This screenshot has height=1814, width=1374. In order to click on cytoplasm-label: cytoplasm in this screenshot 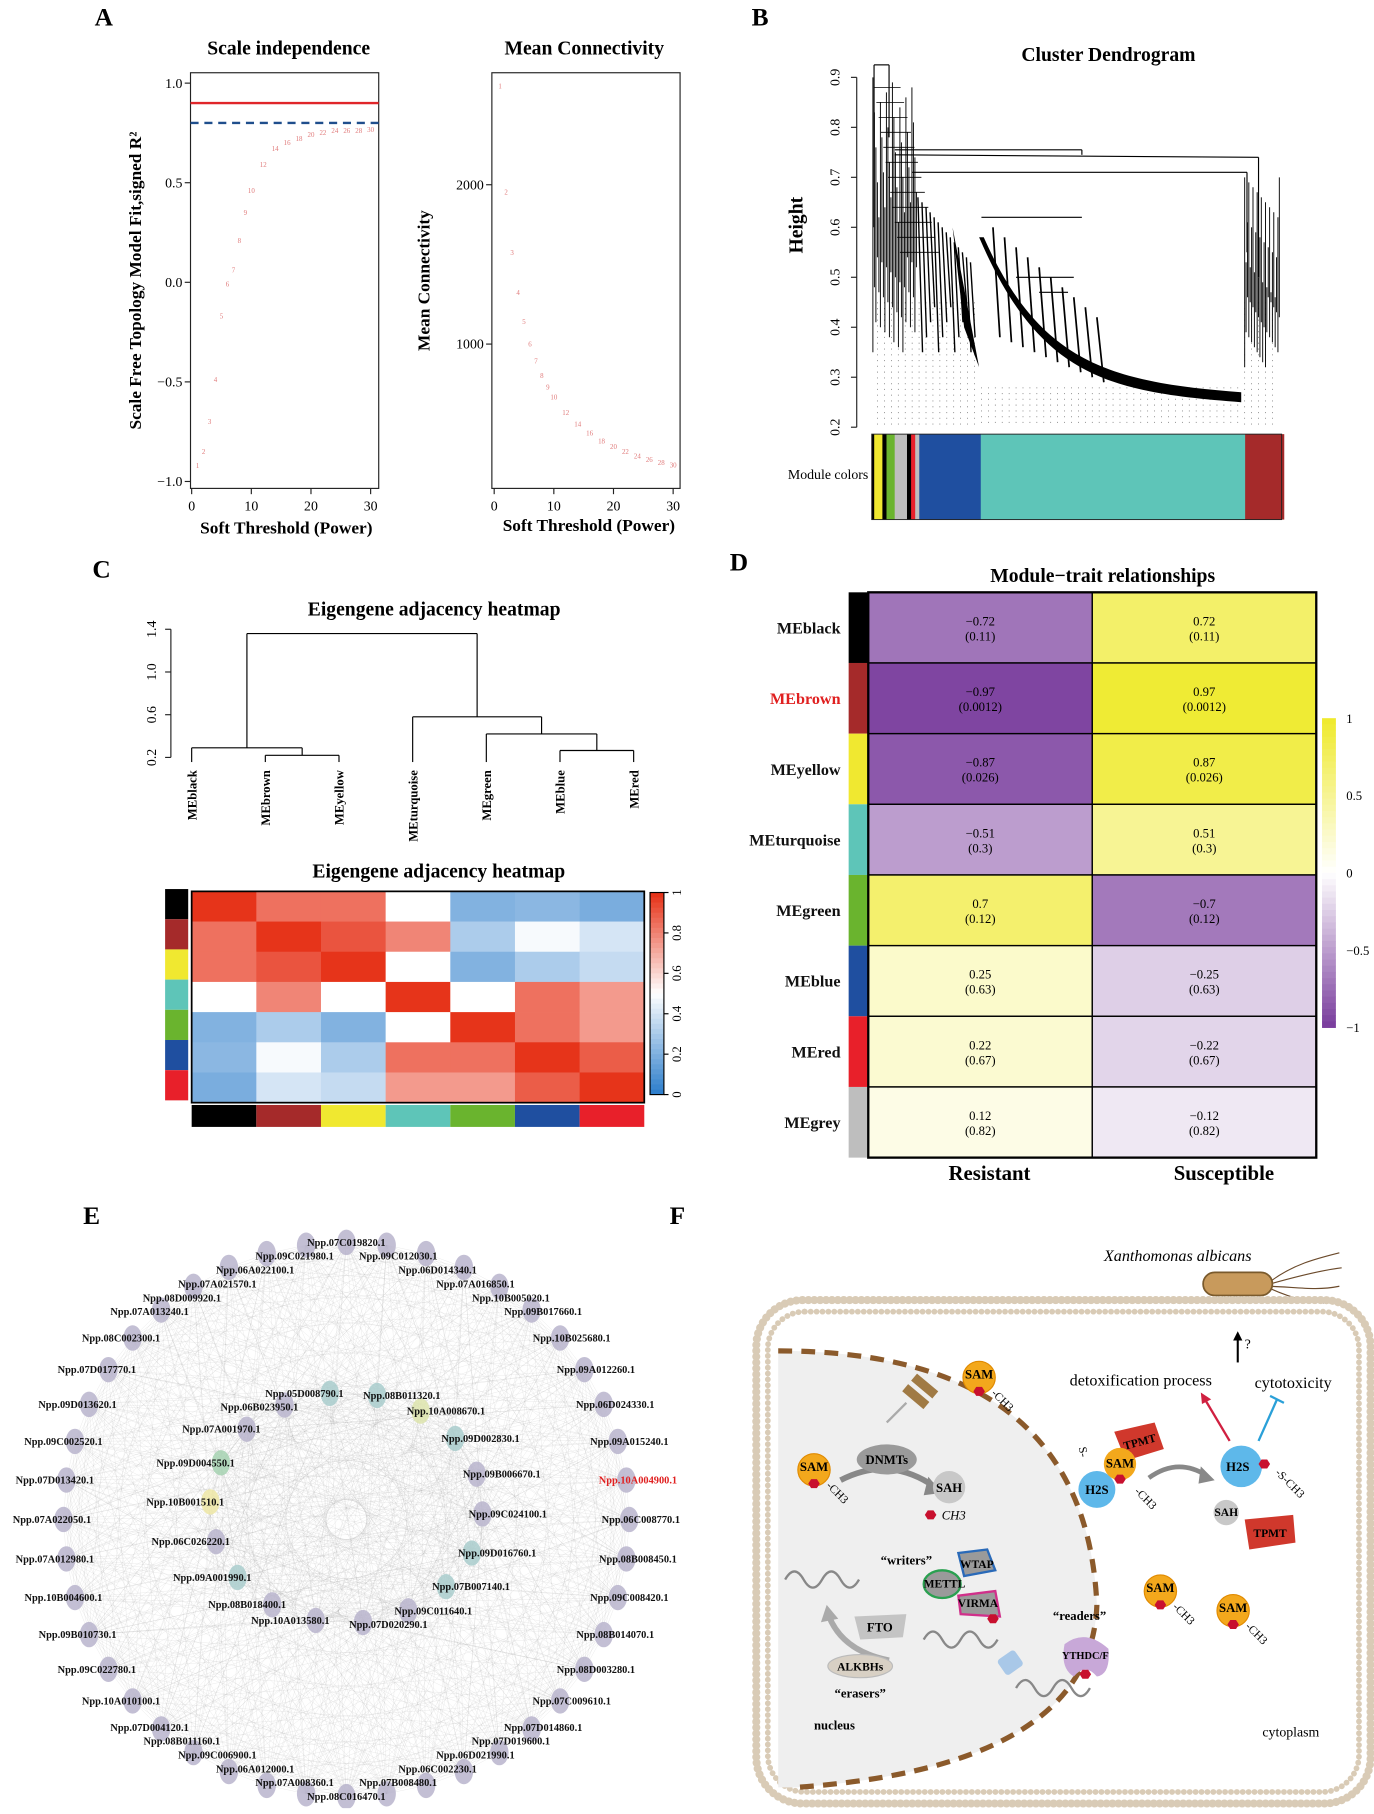, I will do `click(1290, 1732)`.